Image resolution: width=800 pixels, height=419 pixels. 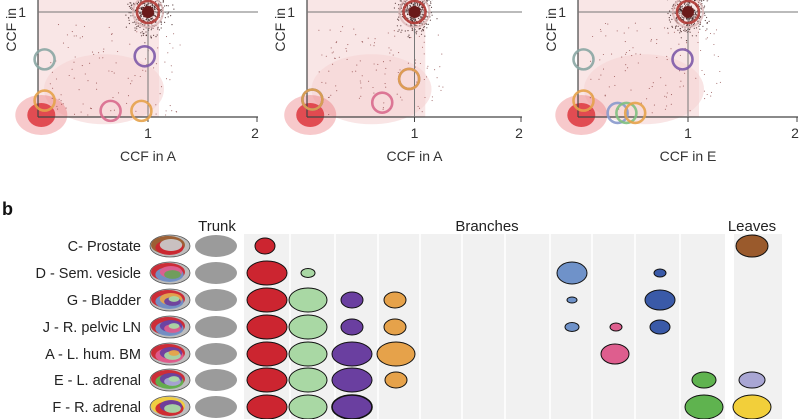 What do you see at coordinates (671, 82) in the screenshot?
I see `scatter-panel-3: 1 1 2 CCF in E CCF in` at bounding box center [671, 82].